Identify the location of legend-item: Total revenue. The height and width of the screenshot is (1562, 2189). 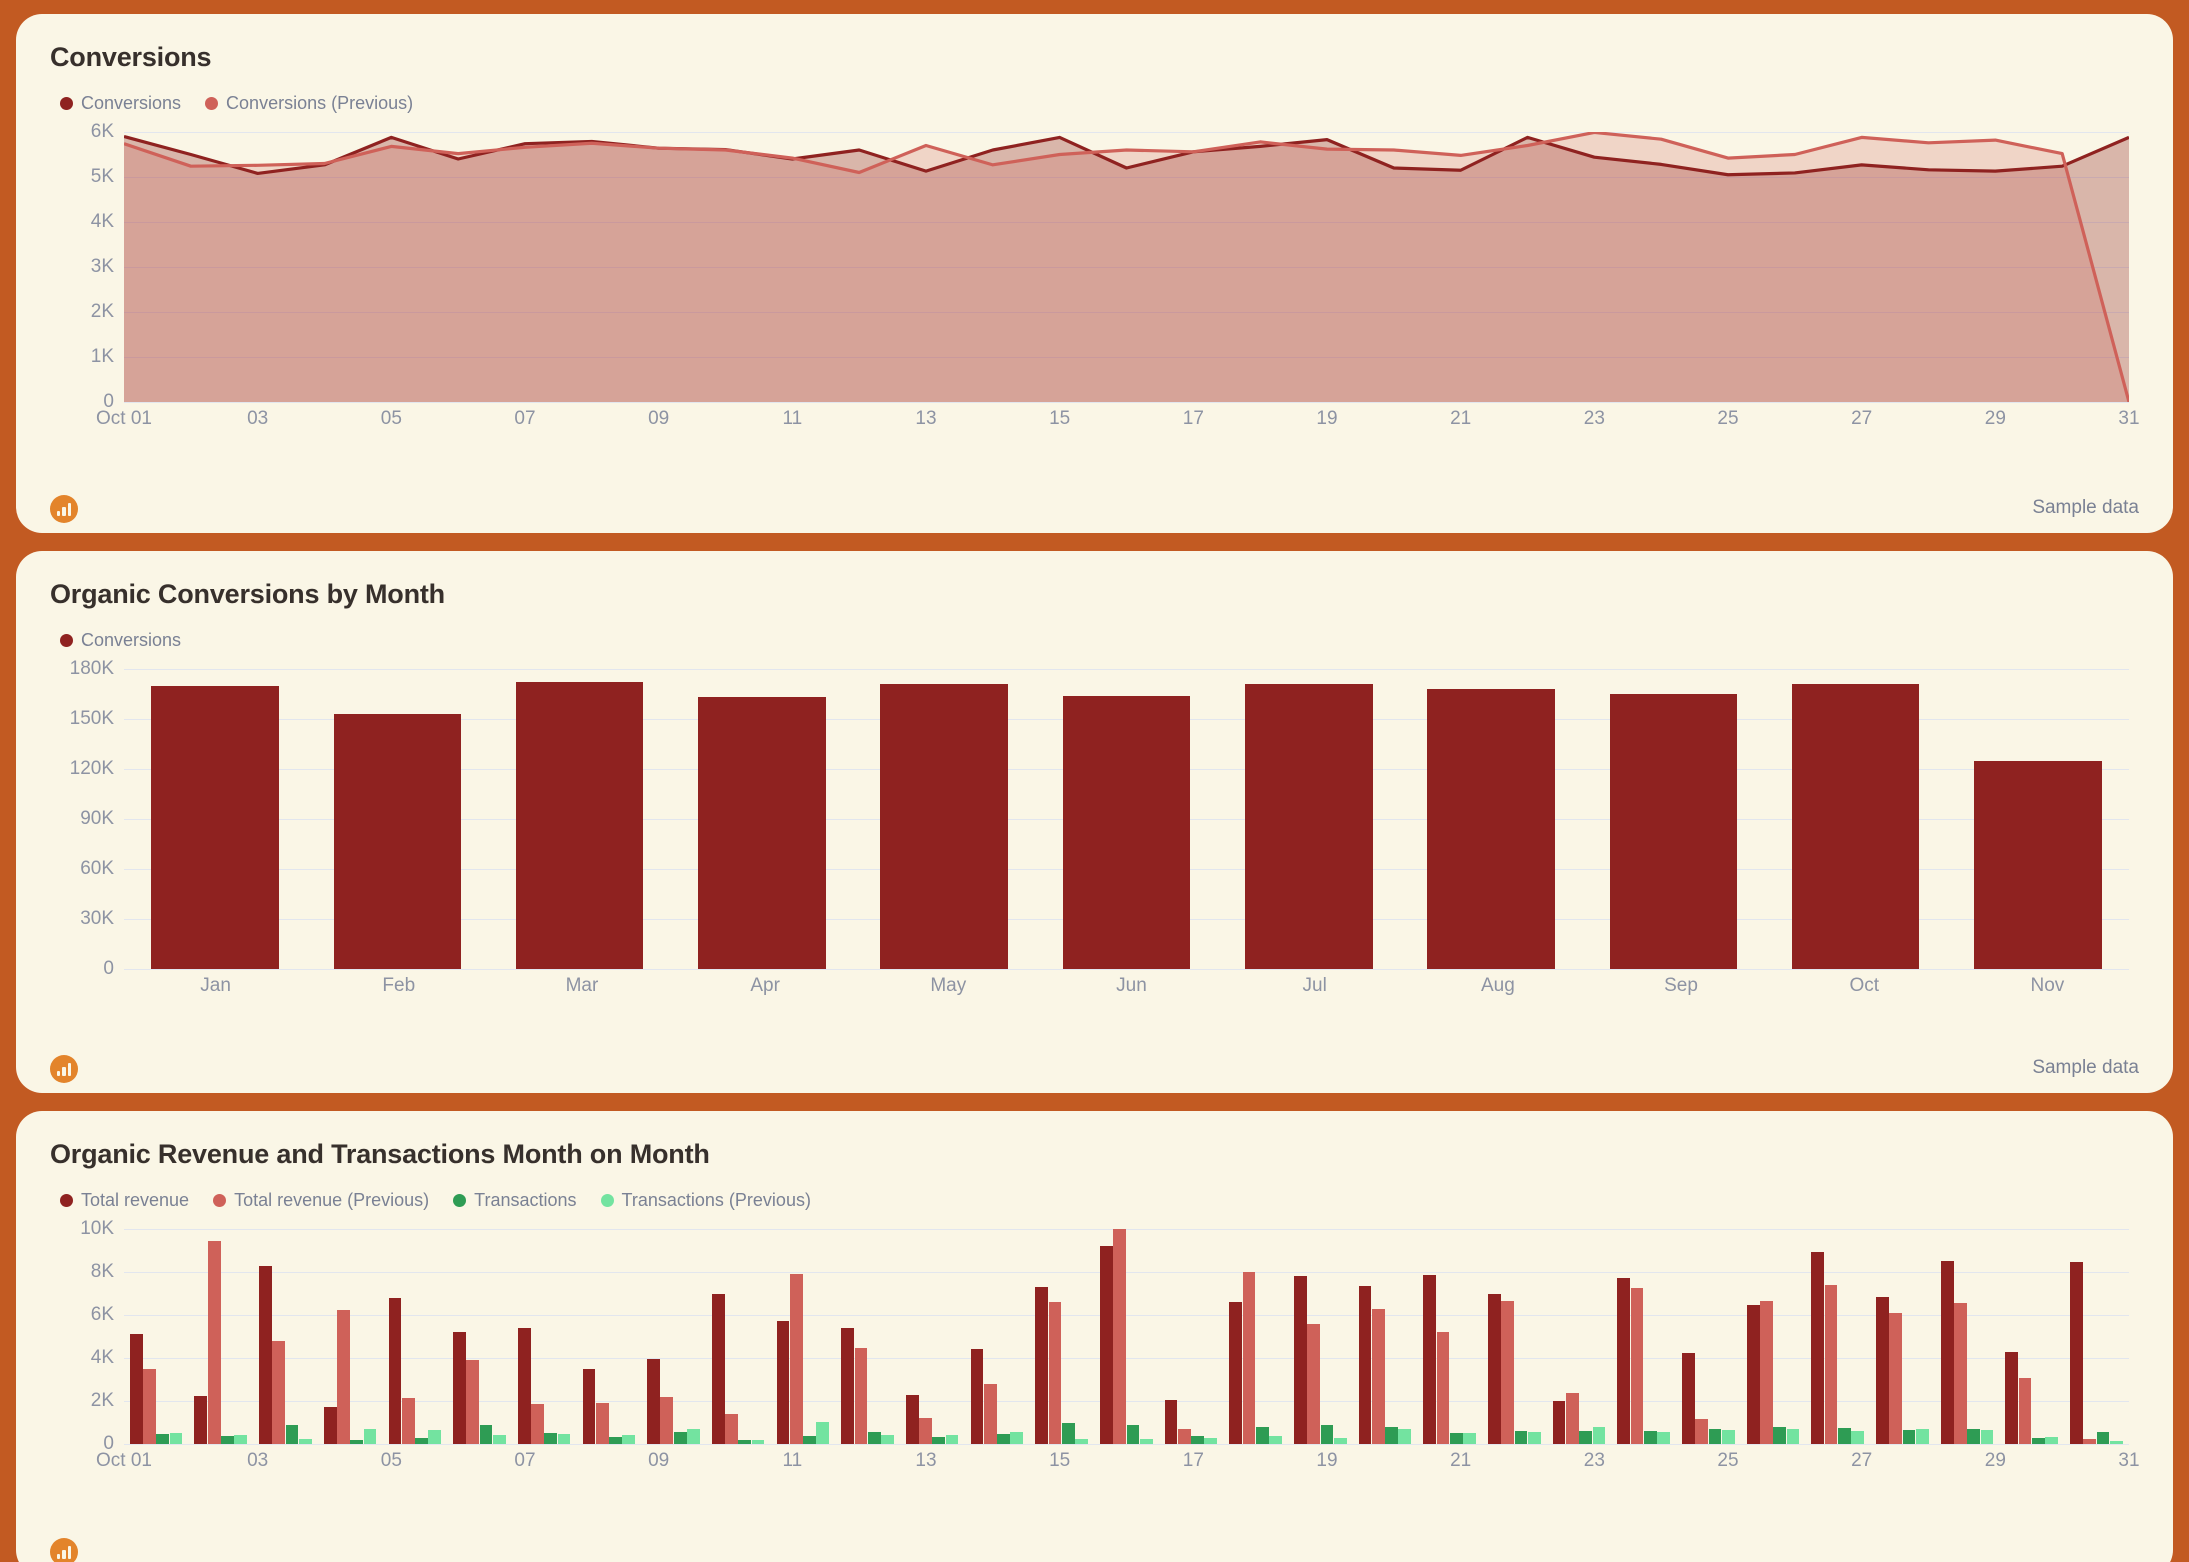
(124, 1200).